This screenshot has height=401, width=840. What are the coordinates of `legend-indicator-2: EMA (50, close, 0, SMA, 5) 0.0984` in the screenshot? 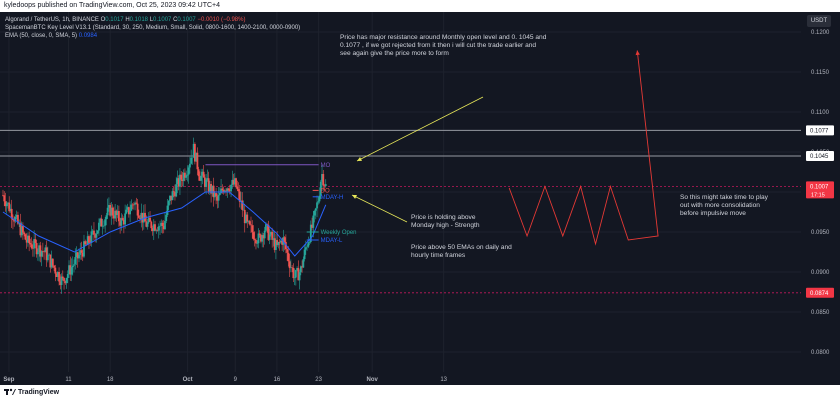 It's located at (51, 36).